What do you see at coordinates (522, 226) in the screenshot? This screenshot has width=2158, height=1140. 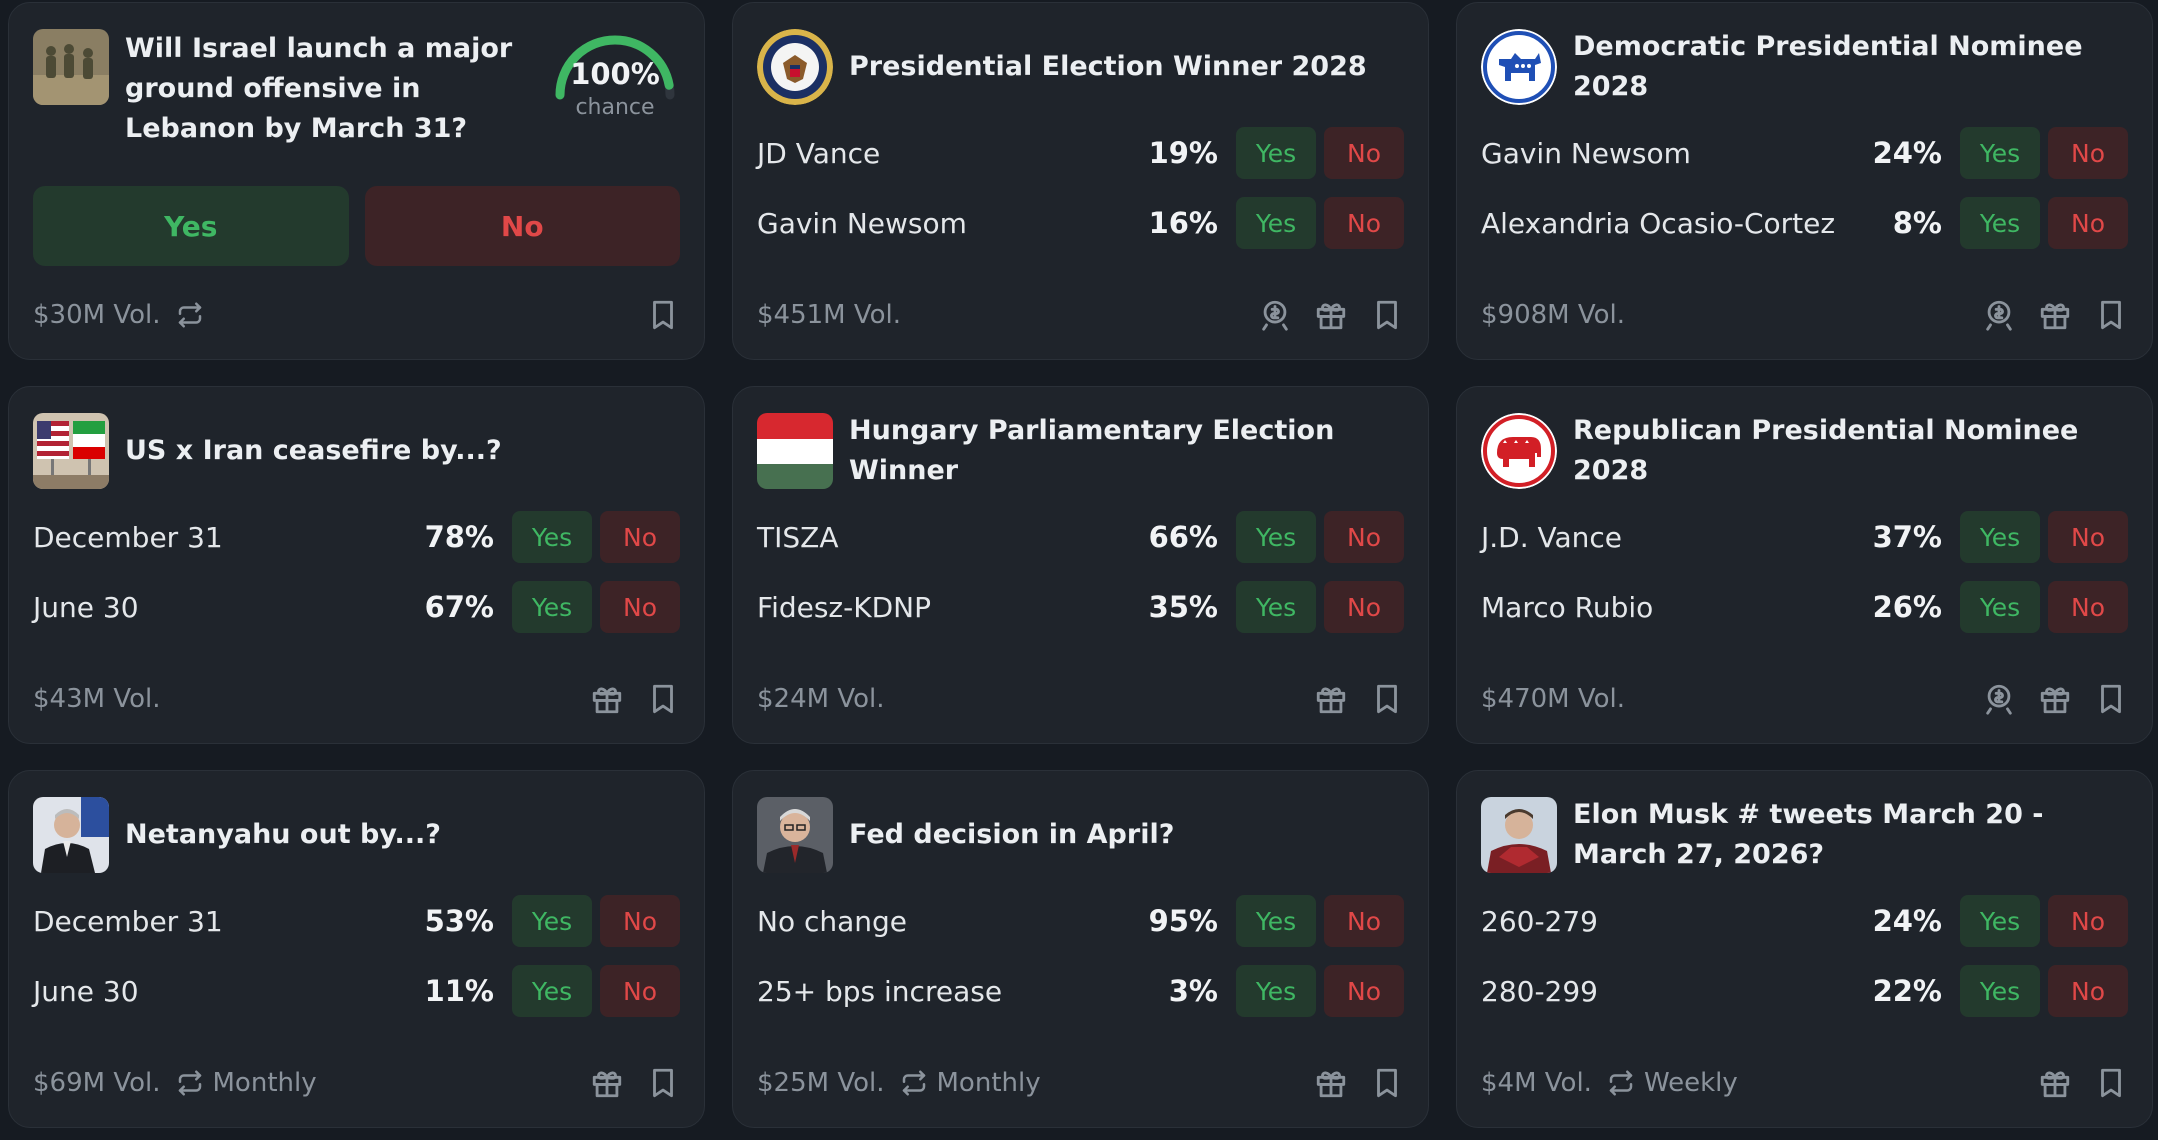 I see `buy-no-button: No` at bounding box center [522, 226].